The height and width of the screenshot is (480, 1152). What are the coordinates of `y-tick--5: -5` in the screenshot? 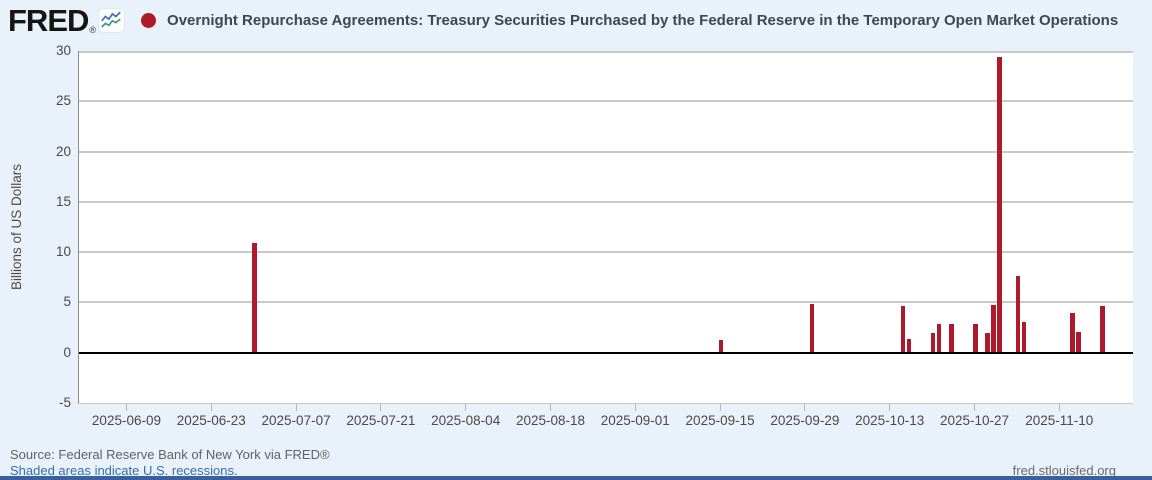 It's located at (64, 402).